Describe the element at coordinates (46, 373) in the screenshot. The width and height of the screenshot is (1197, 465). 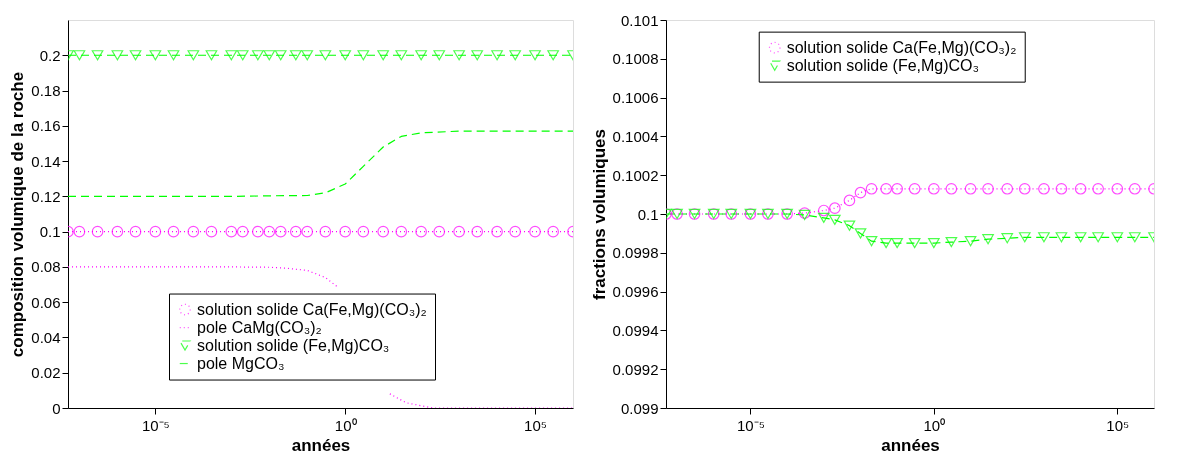
I see `y-tick-label: 0.02` at that location.